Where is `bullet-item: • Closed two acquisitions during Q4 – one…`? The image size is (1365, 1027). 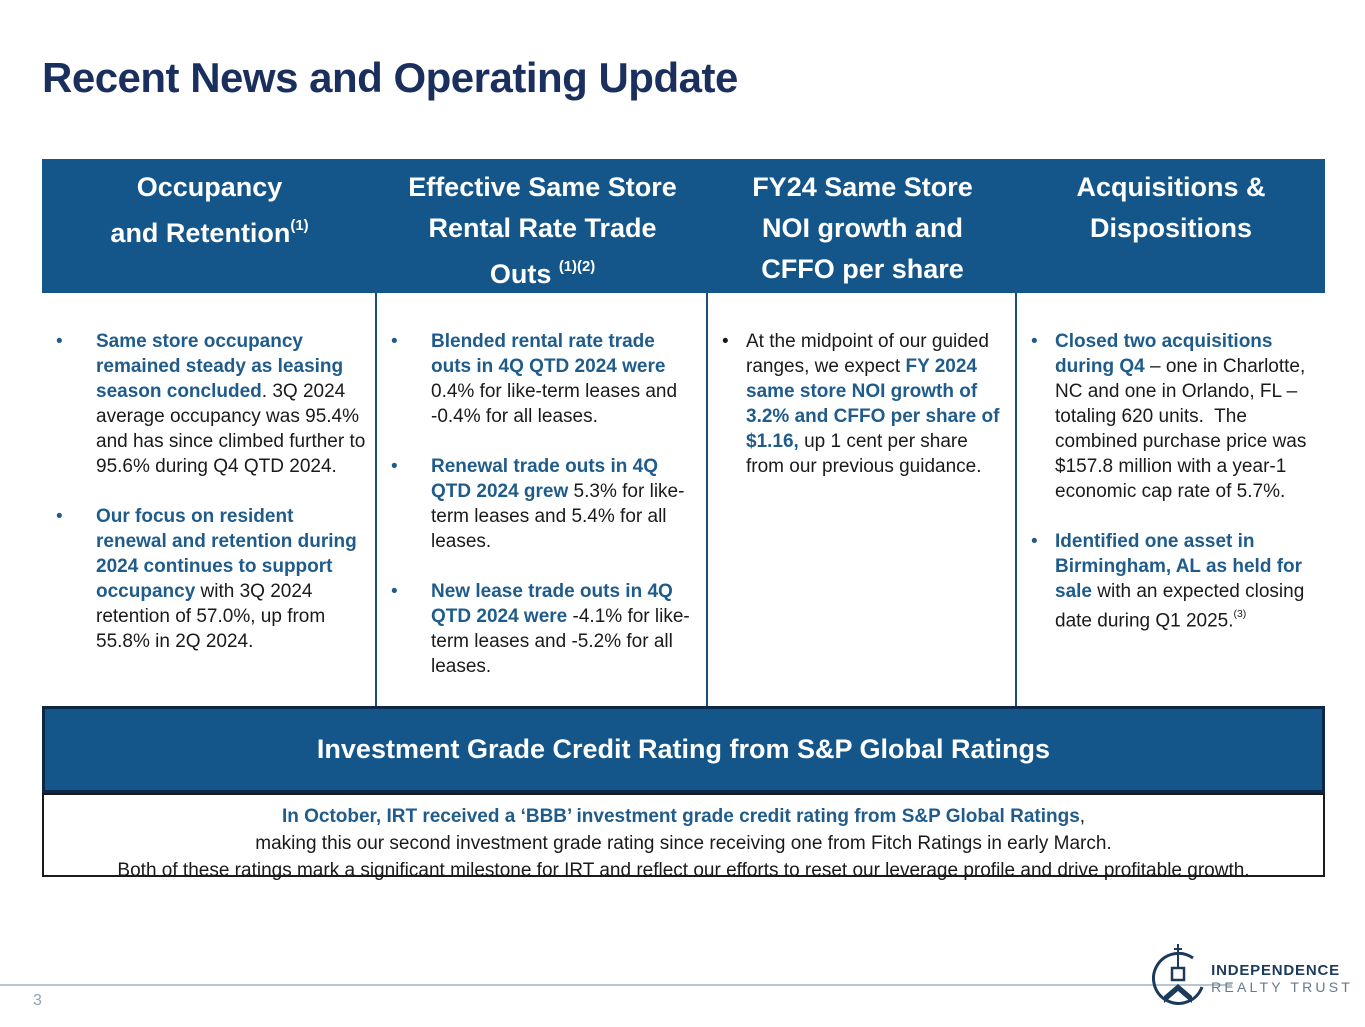
bullet-item: • Closed two acquisitions during Q4 – one… is located at coordinates (1171, 416).